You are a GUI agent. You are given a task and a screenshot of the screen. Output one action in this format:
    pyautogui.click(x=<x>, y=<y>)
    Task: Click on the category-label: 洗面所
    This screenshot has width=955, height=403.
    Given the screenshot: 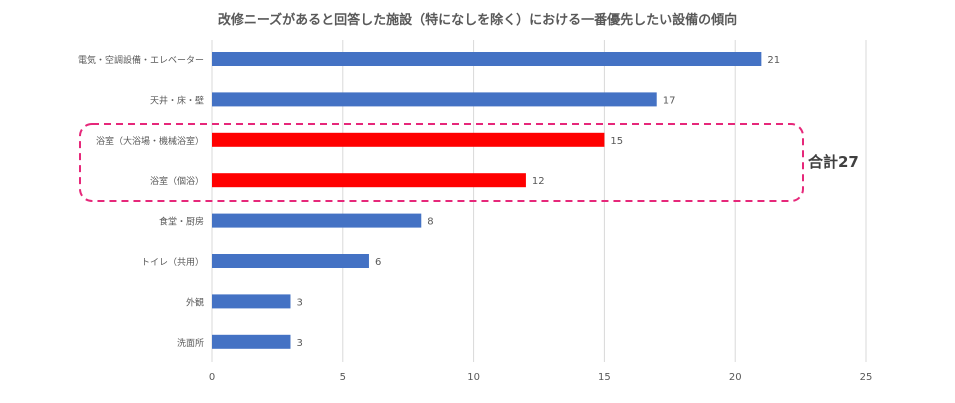 What is the action you would take?
    pyautogui.click(x=190, y=343)
    